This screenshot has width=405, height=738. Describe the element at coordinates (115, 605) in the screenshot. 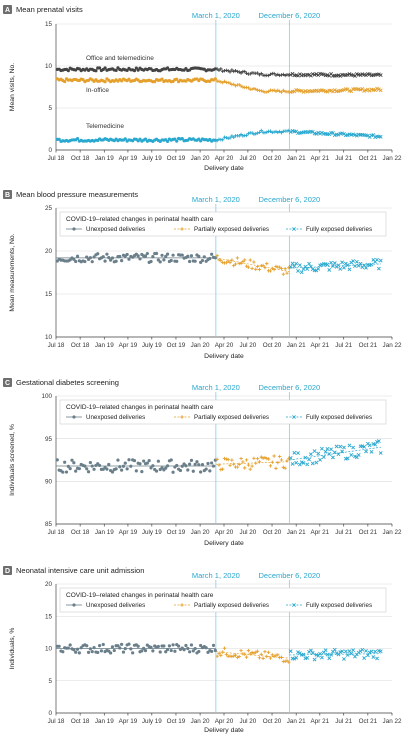

I see `legend-label-unexposed: Unexposed deliveries` at that location.